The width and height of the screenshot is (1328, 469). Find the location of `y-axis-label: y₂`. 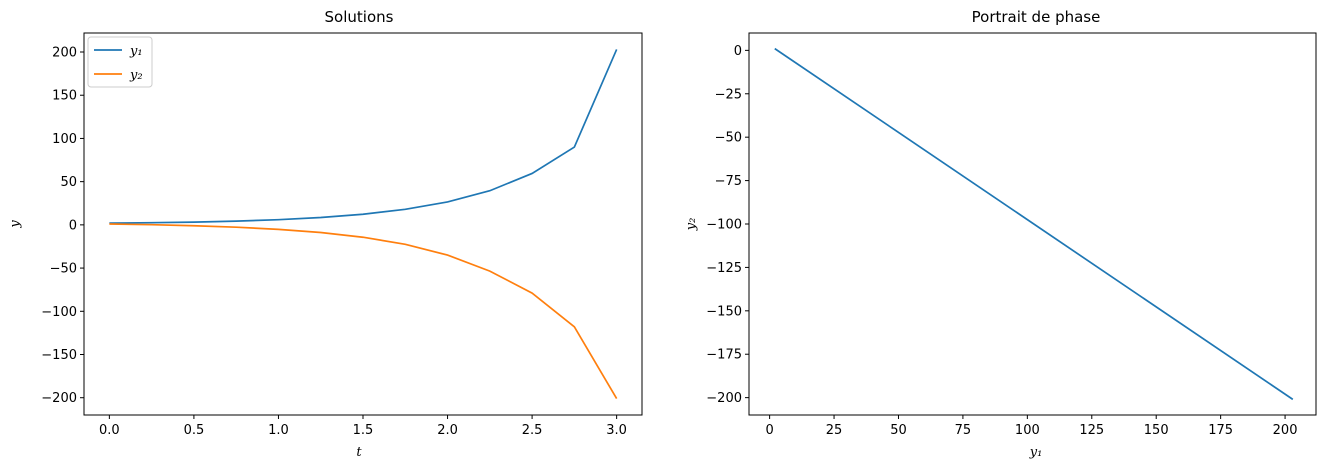

y-axis-label: y₂ is located at coordinates (691, 225).